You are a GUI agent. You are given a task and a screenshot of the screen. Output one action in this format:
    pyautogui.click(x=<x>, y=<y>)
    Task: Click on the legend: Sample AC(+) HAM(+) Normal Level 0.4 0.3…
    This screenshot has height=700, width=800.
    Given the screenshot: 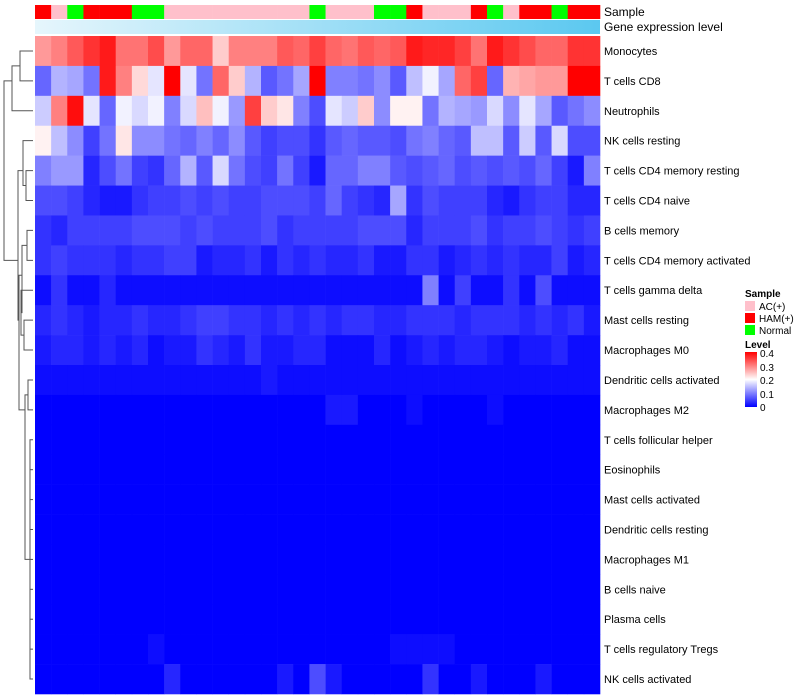 What is the action you would take?
    pyautogui.click(x=769, y=351)
    